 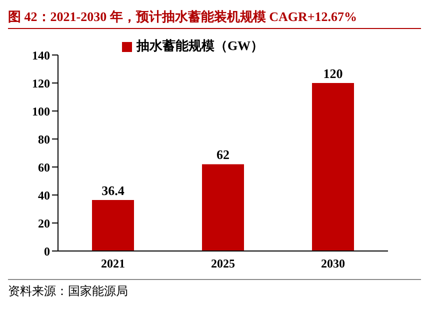 What do you see at coordinates (41, 111) in the screenshot?
I see `y-tick-label: 100` at bounding box center [41, 111].